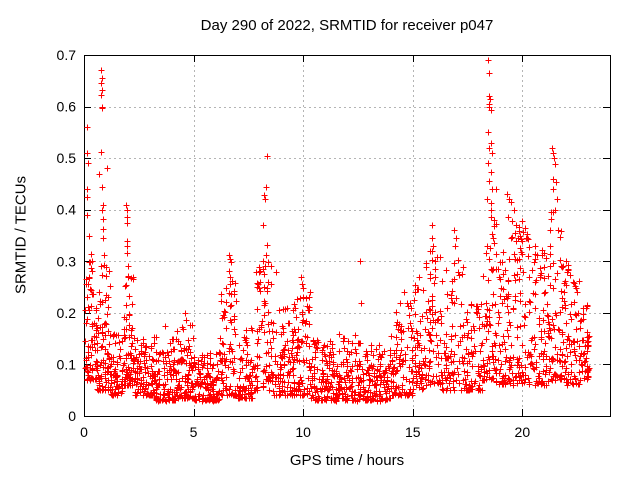 The image size is (640, 480). Describe the element at coordinates (21, 235) in the screenshot. I see `y-axis-title: SRMTID / TECUs` at that location.